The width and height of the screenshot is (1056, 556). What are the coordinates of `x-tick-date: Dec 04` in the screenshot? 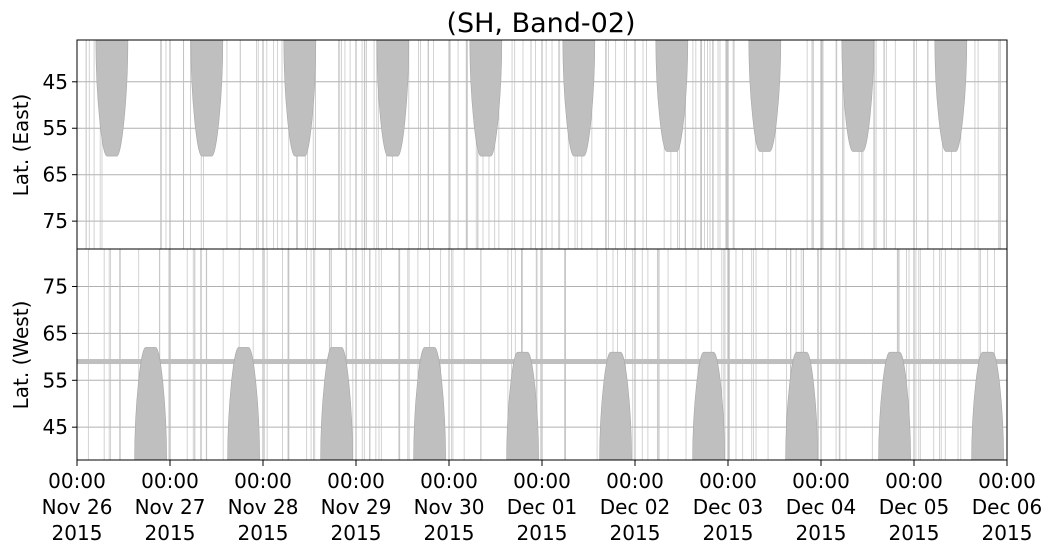 It's located at (821, 507).